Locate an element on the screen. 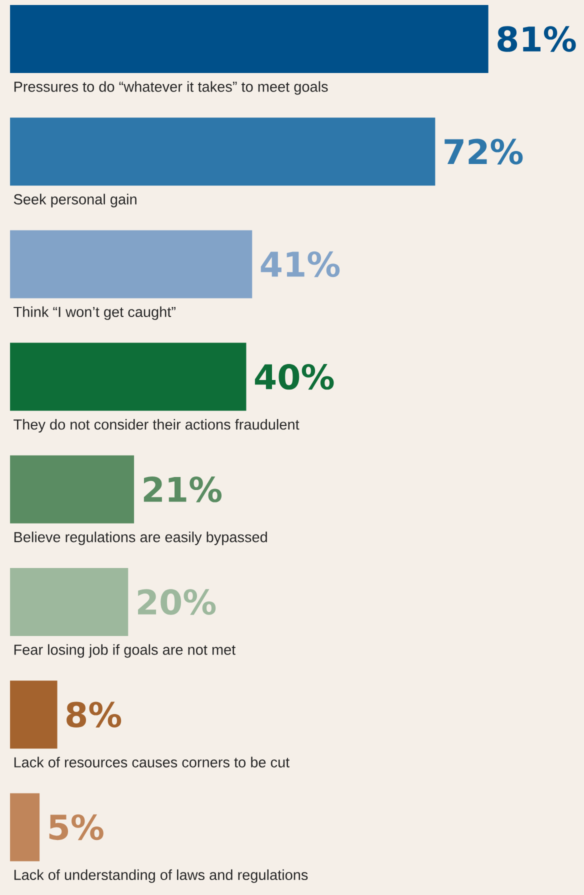 The height and width of the screenshot is (895, 584). y-tick-label: Believe regulations are easily bypassed is located at coordinates (140, 539).